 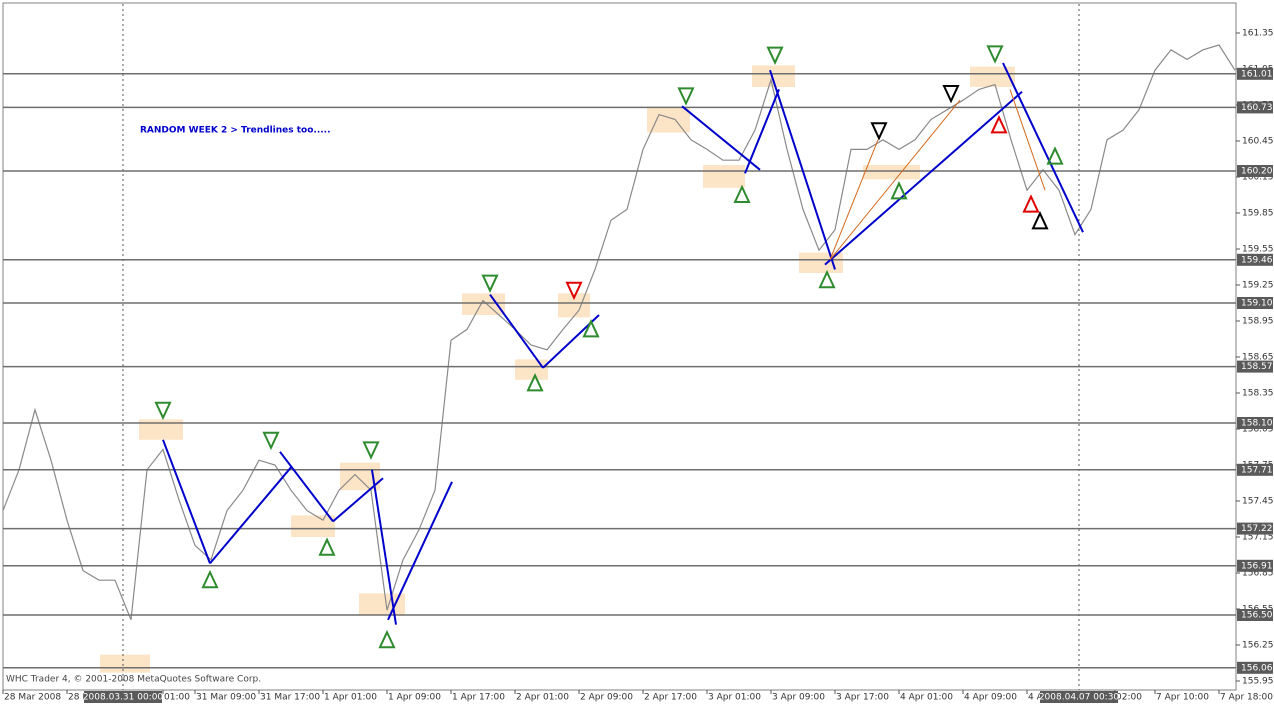 What do you see at coordinates (32, 698) in the screenshot?
I see `x-tick-label: 28 Mar 2008` at bounding box center [32, 698].